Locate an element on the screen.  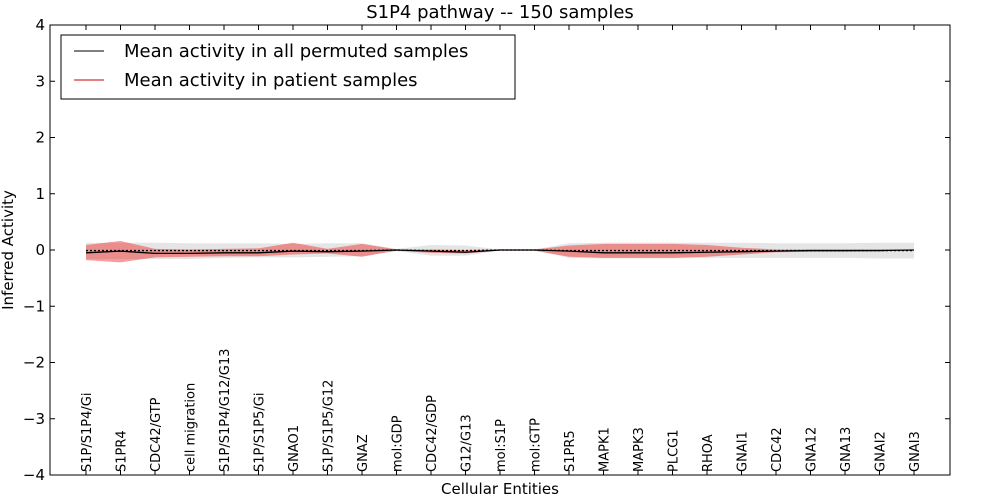
x-tick-label: mol:GDP is located at coordinates (398, 443).